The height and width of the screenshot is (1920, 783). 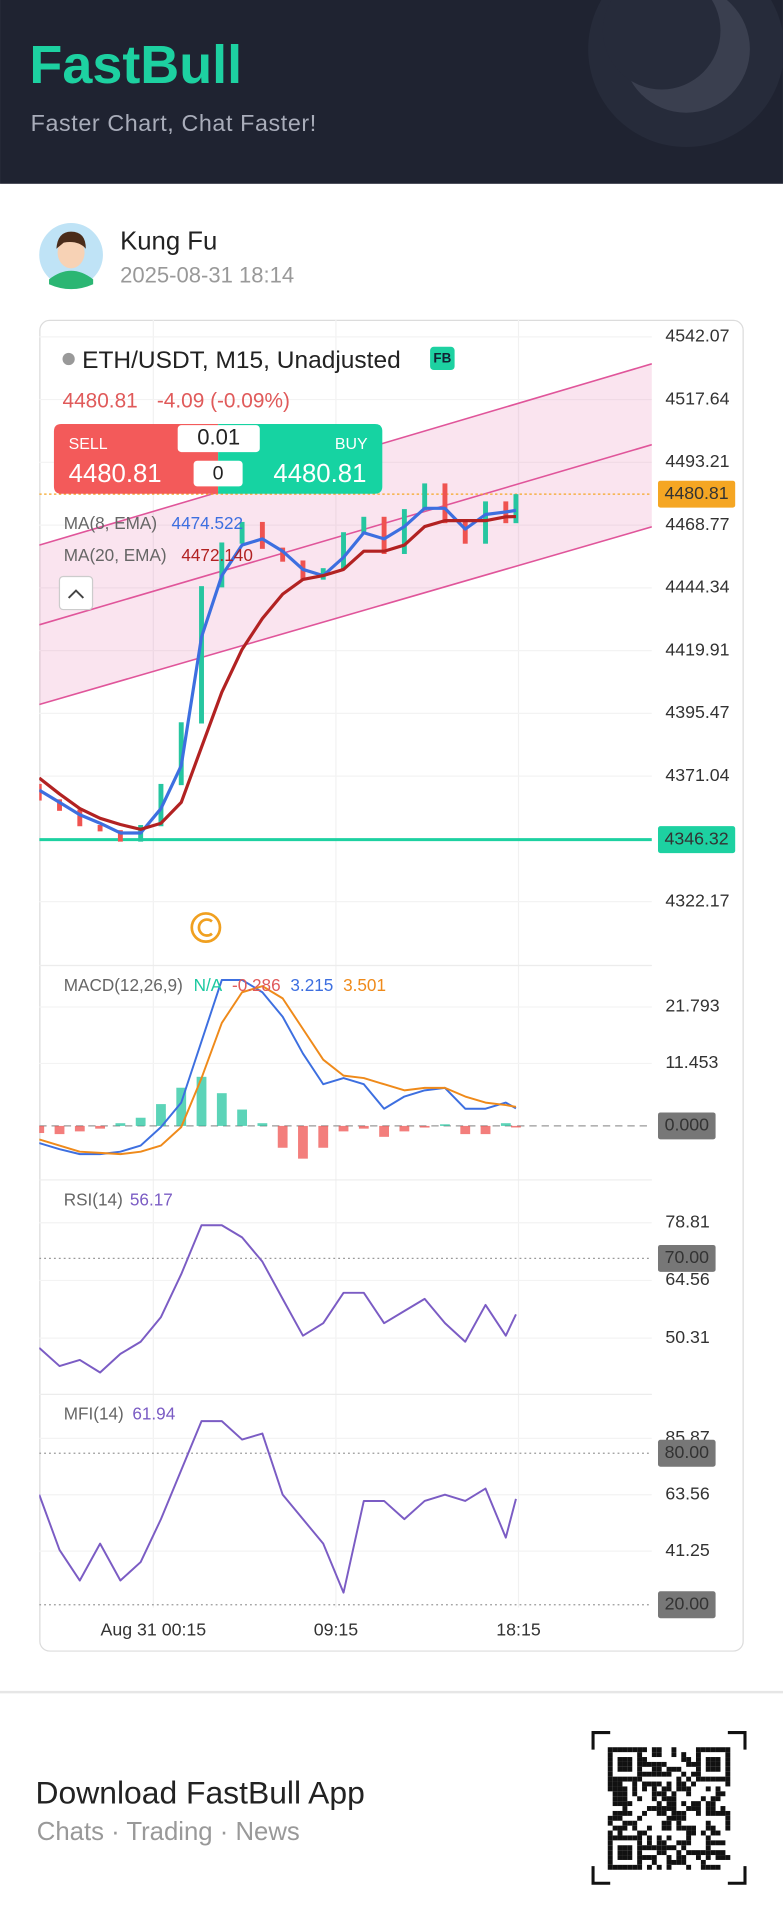 I want to click on ma20-name: MA(20, EMA), so click(x=115, y=555).